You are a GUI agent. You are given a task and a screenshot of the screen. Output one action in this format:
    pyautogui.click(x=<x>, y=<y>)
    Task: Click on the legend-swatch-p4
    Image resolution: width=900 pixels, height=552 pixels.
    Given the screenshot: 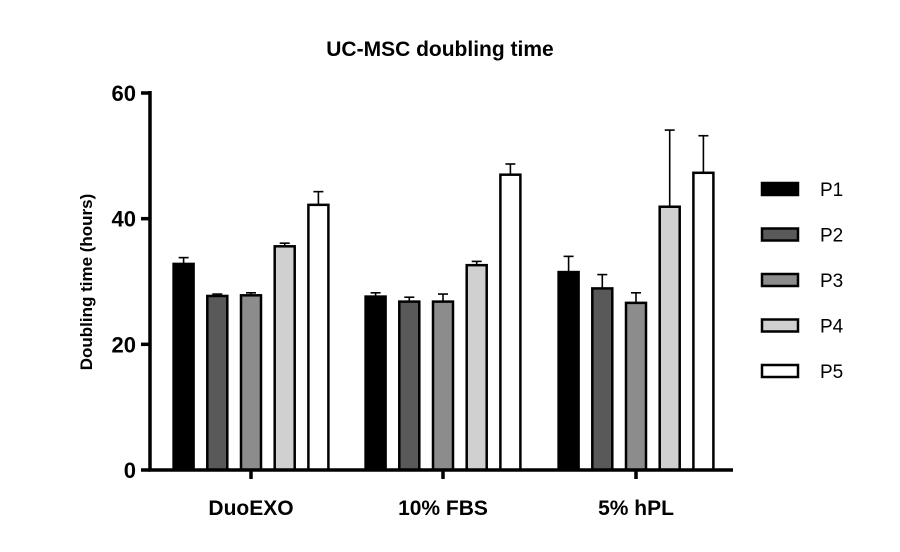 What is the action you would take?
    pyautogui.click(x=780, y=325)
    